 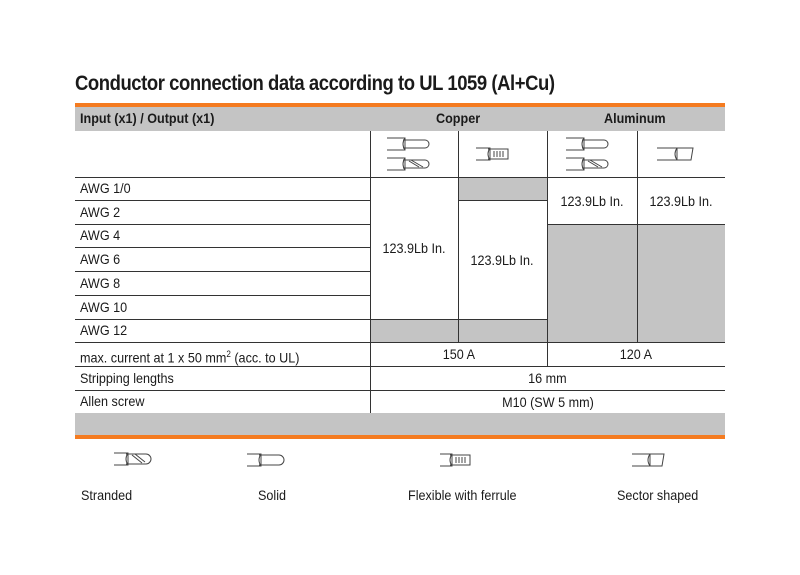 What do you see at coordinates (105, 188) in the screenshot?
I see `row-label: AWG 1/0` at bounding box center [105, 188].